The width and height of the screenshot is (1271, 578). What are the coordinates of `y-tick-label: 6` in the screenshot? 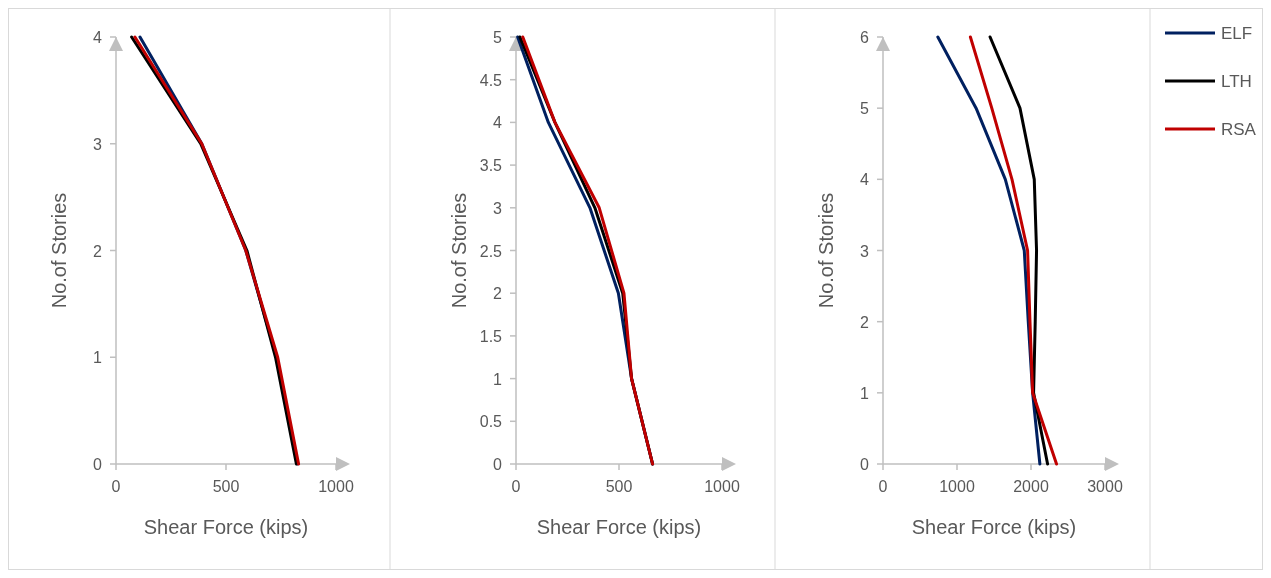 It's located at (865, 37).